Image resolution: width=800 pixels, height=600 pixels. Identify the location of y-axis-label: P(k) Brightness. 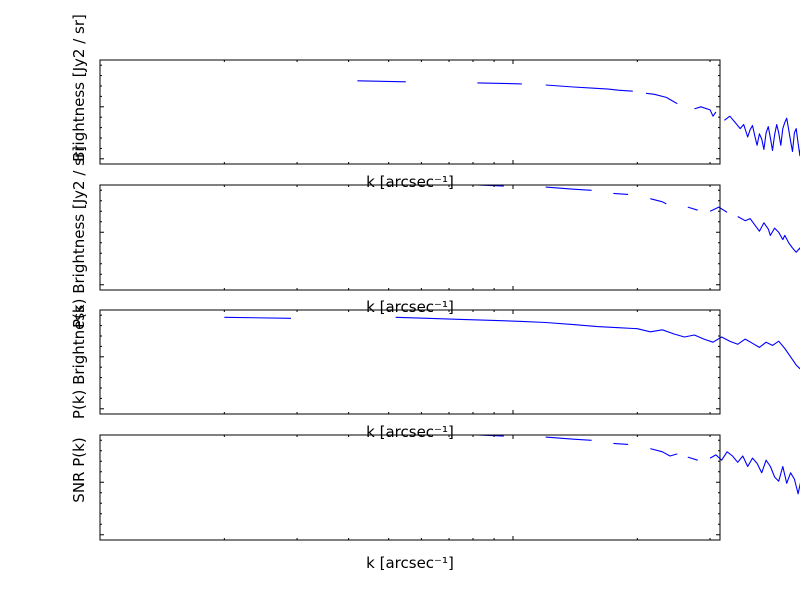
(79, 362).